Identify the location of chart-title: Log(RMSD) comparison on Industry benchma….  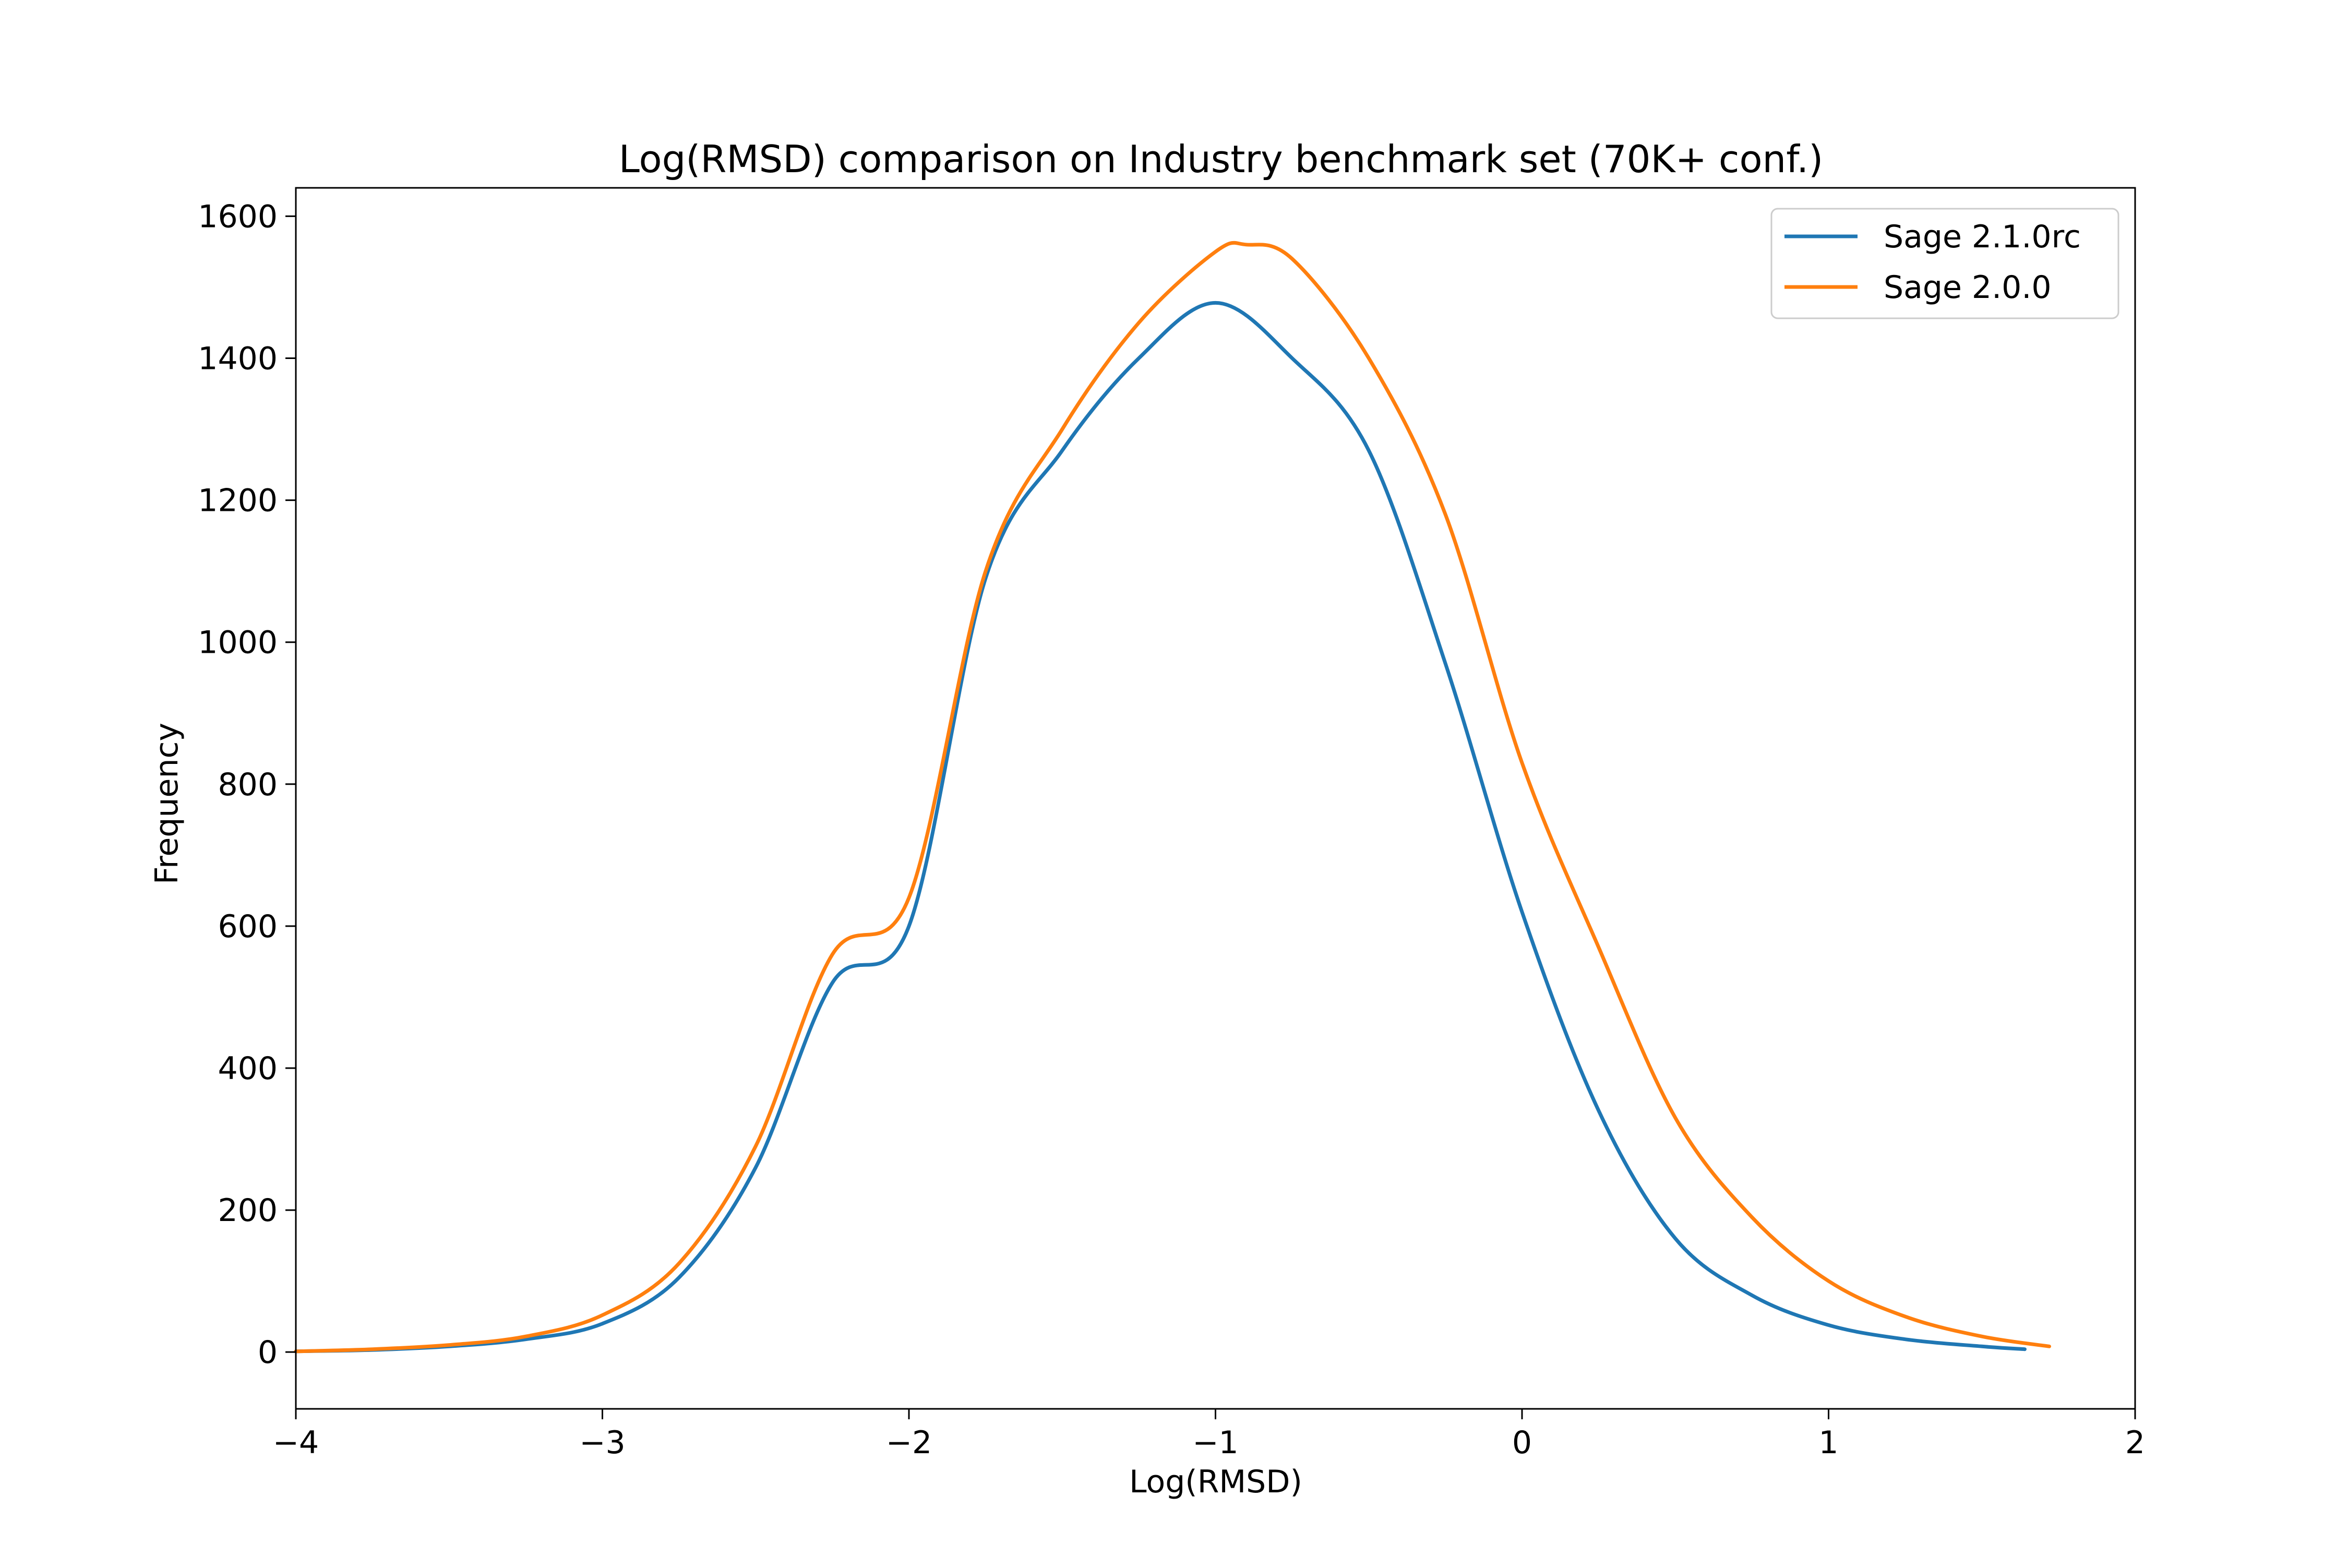
(1221, 159).